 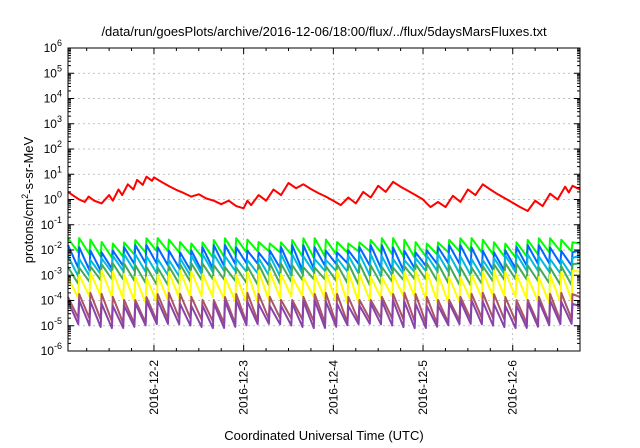 I want to click on y-tick-label: 10¹, so click(x=53, y=172).